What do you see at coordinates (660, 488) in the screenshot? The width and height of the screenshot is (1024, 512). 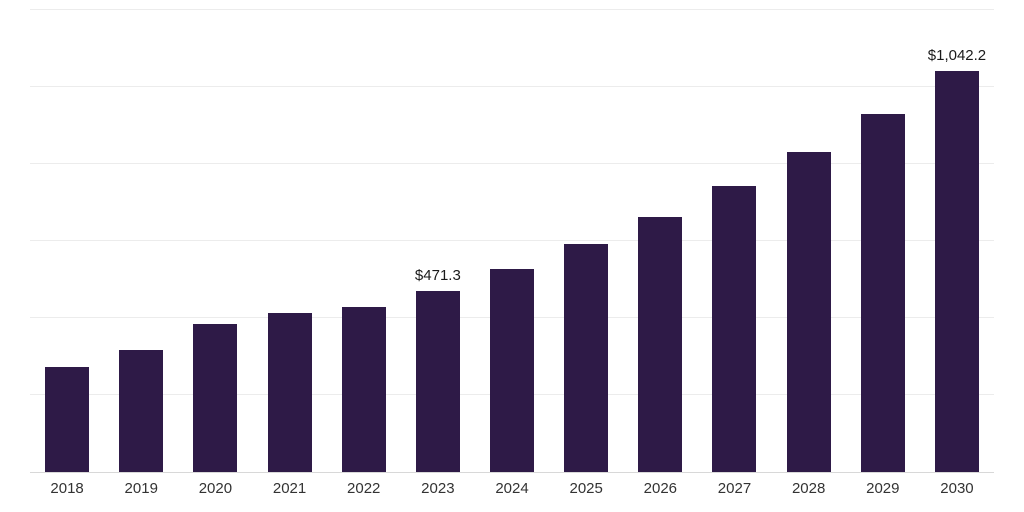 I see `x-tick-2026: 2026` at bounding box center [660, 488].